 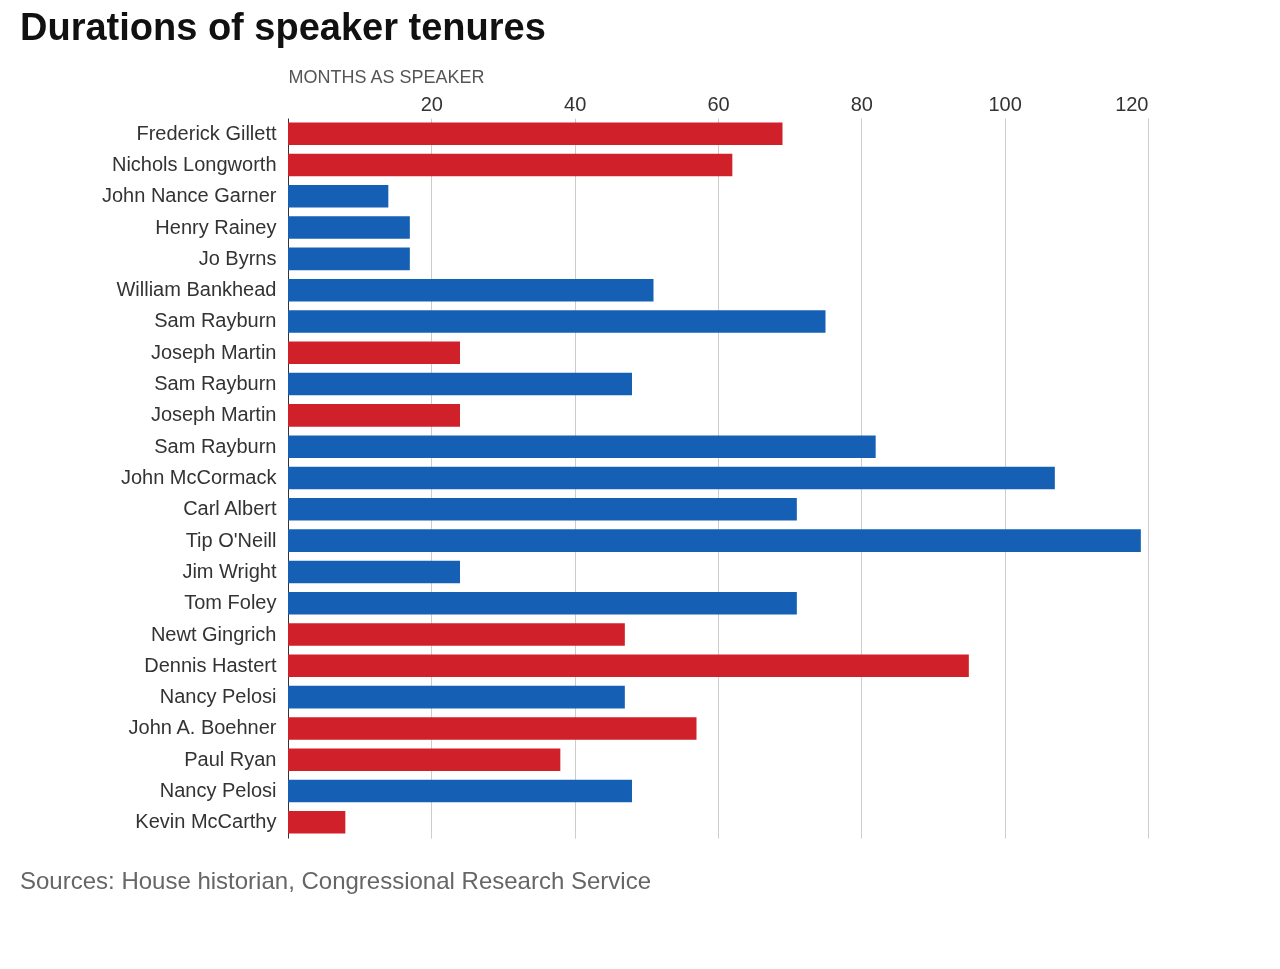 I want to click on source-note: Sources: House historian, Congressional Research Service, so click(x=335, y=880).